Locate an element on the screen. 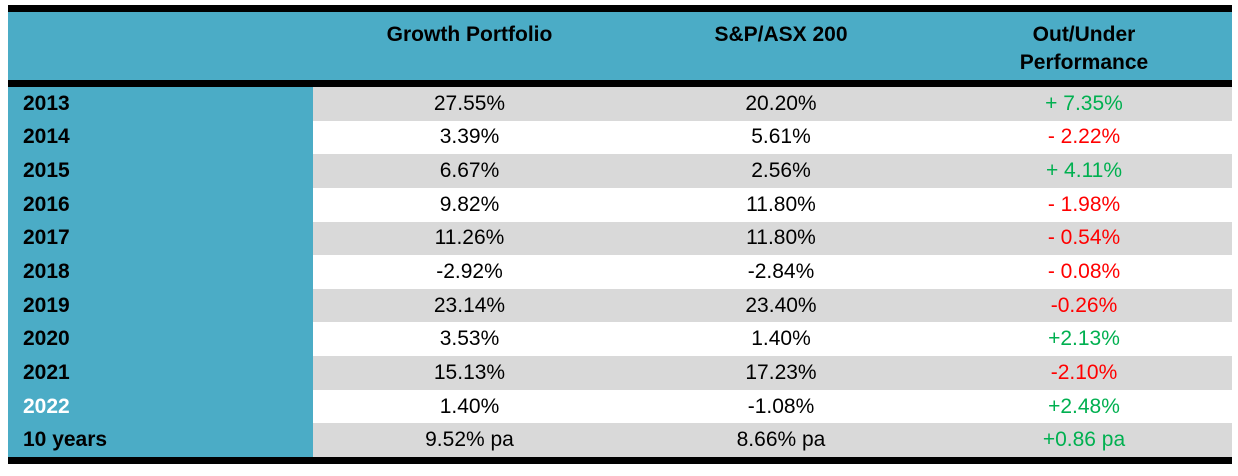 The height and width of the screenshot is (476, 1238). out-under-performance-cell: + 7.35% is located at coordinates (1084, 104).